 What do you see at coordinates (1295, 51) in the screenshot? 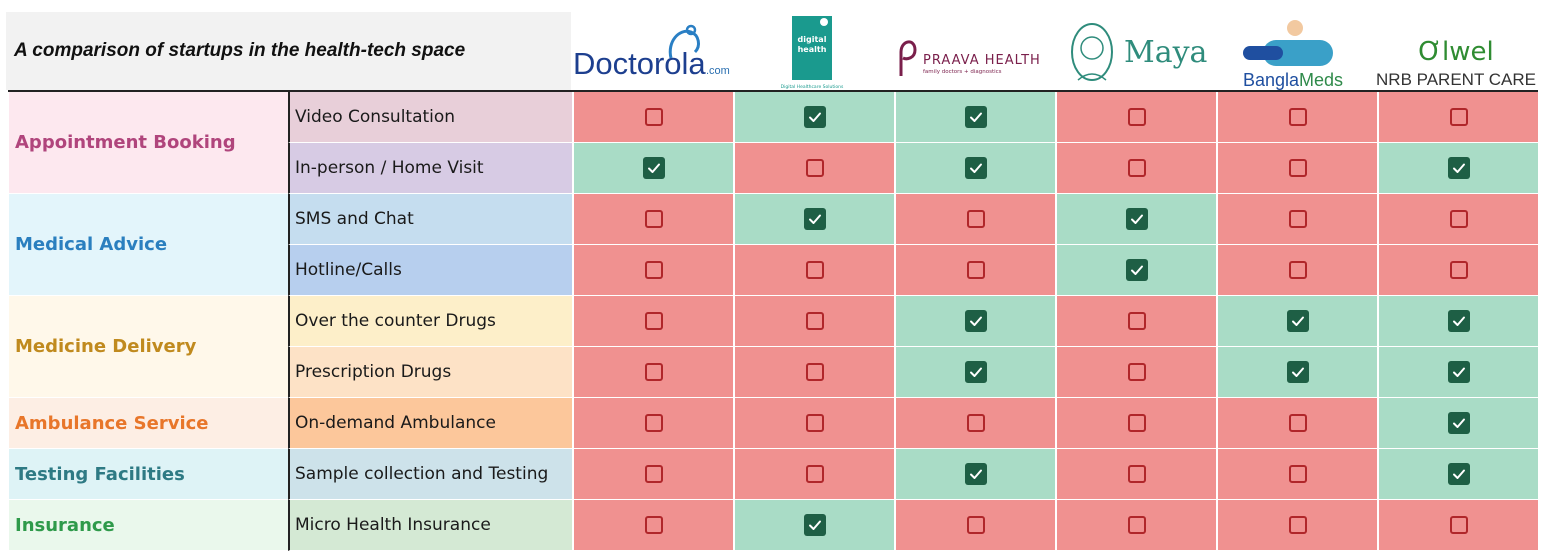
I see `logo-banglameds: Bangla Meds` at bounding box center [1295, 51].